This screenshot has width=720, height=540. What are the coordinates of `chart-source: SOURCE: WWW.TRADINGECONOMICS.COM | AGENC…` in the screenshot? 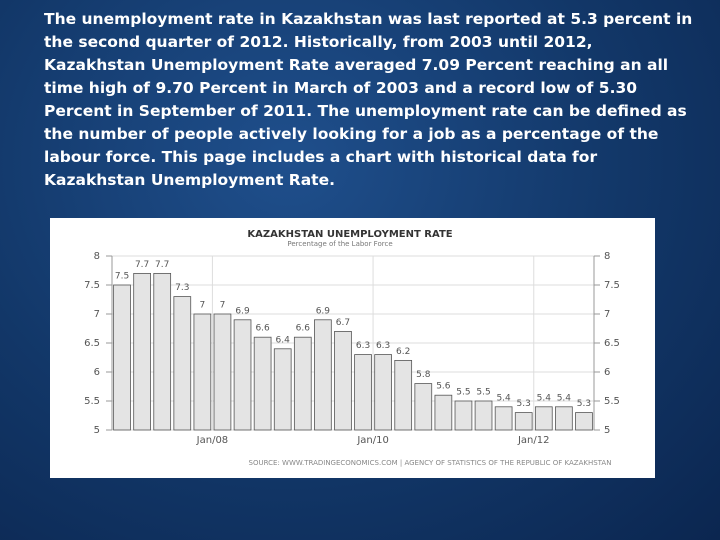 It's located at (430, 463).